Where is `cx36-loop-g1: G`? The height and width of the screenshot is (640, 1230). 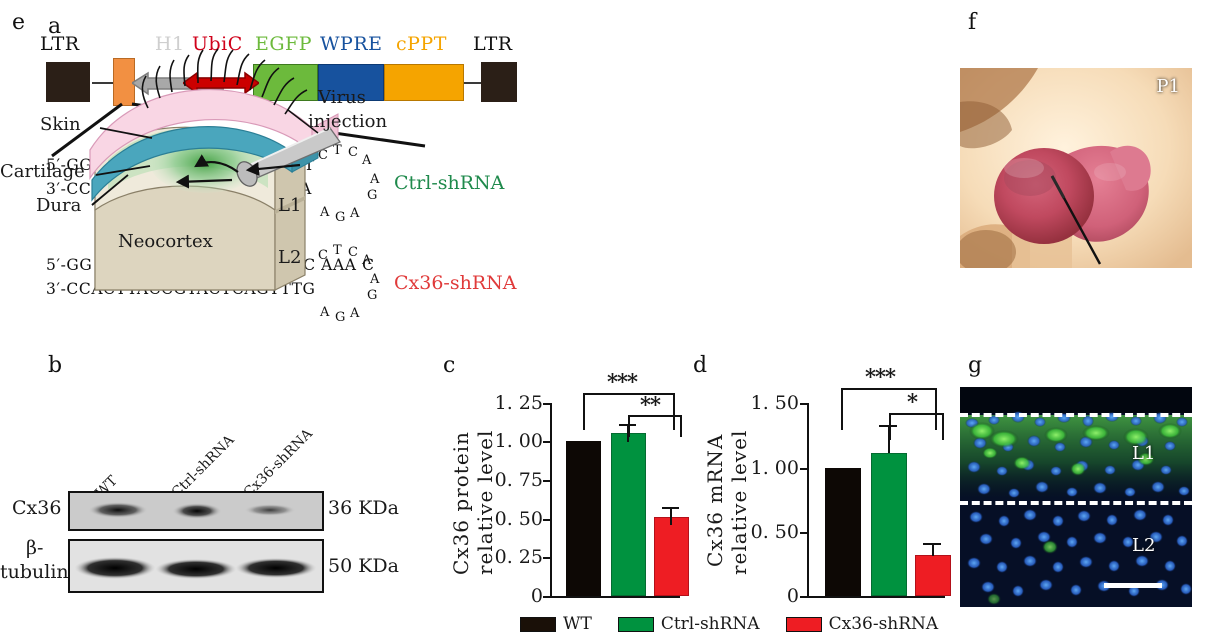 cx36-loop-g1: G is located at coordinates (372, 295).